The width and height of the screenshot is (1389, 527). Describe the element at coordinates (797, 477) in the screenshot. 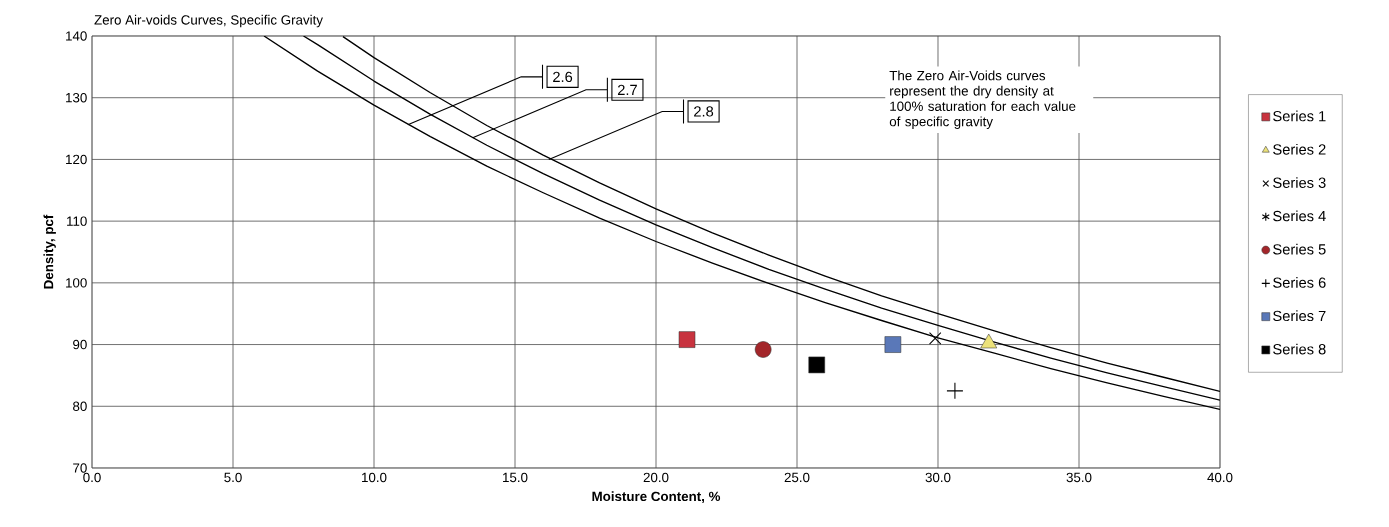

I see `x-tick-label: 25.0` at that location.